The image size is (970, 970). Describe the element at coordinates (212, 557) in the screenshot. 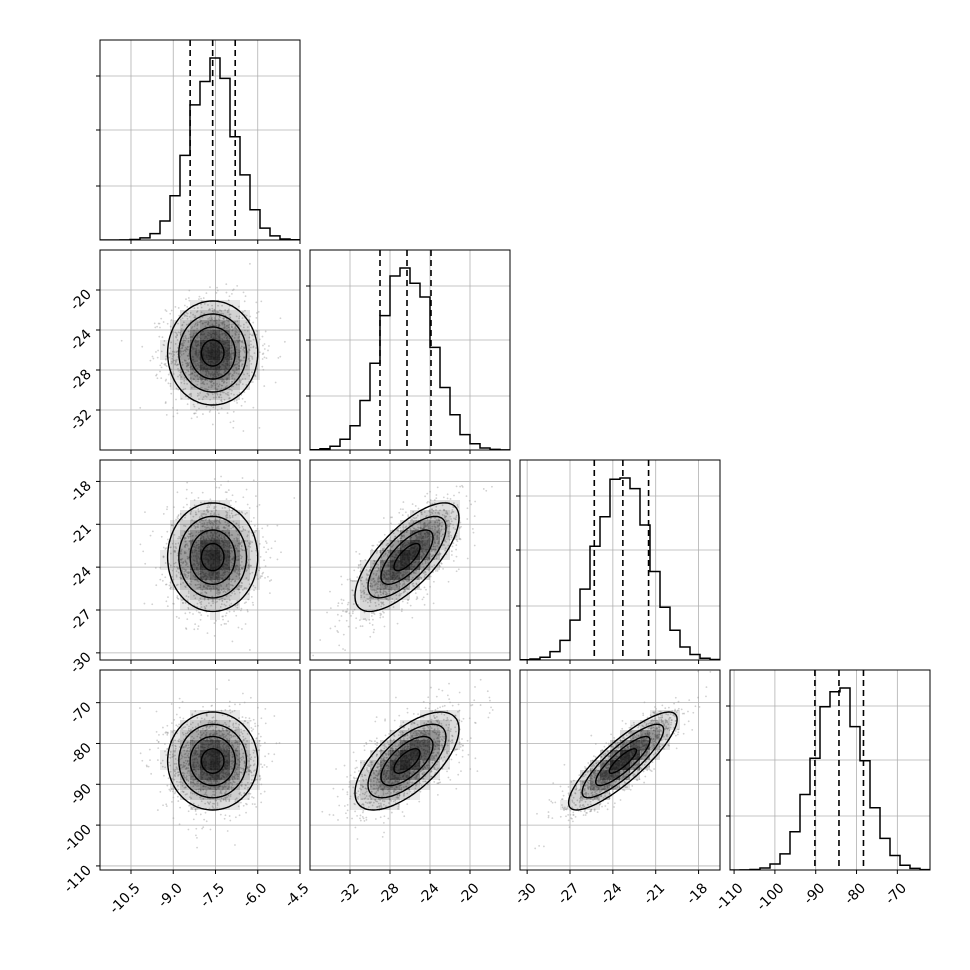

I see `contour-line` at that location.